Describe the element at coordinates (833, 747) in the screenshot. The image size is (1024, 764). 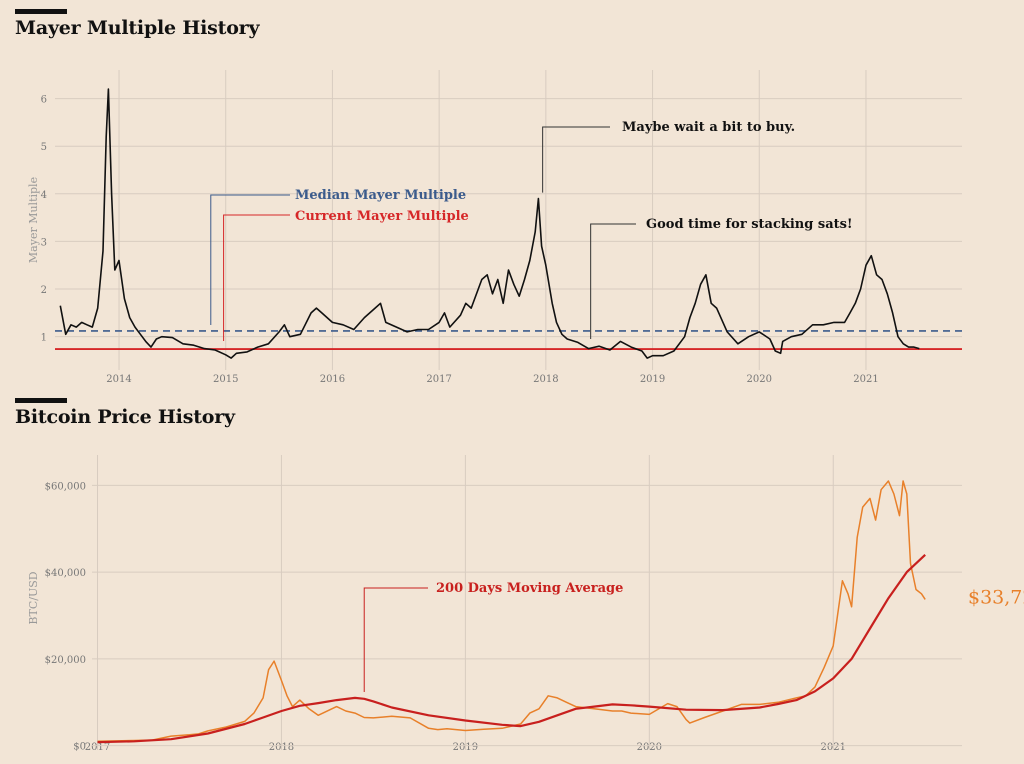
I see `btc-x-tick-label: 2021` at that location.